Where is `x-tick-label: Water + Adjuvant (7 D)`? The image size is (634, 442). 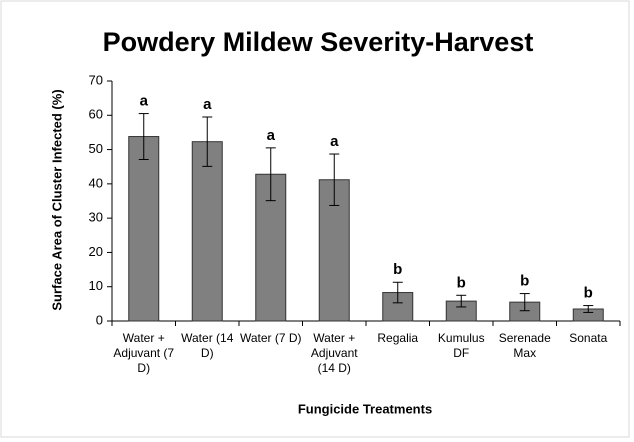 x-tick-label: Water + Adjuvant (7 D) is located at coordinates (144, 353).